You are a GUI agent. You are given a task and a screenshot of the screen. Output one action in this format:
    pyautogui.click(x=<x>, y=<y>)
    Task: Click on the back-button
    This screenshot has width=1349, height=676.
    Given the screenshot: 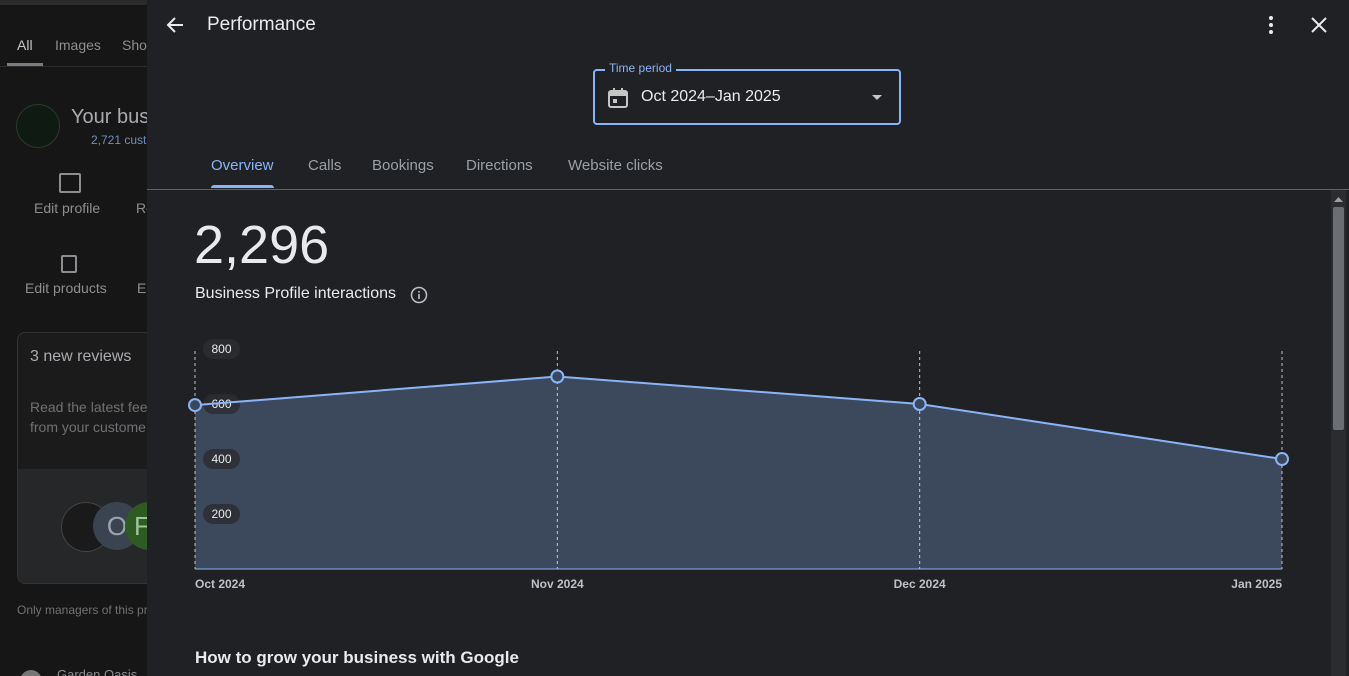 What is the action you would take?
    pyautogui.click(x=175, y=25)
    